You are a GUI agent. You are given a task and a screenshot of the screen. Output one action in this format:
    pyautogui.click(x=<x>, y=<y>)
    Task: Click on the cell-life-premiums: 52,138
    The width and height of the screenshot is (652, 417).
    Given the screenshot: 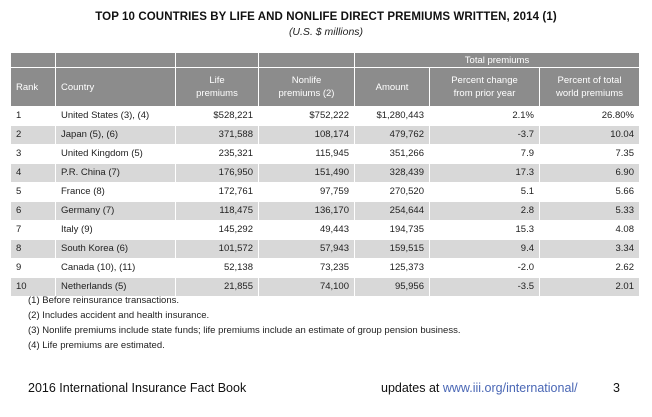 What is the action you would take?
    pyautogui.click(x=217, y=268)
    